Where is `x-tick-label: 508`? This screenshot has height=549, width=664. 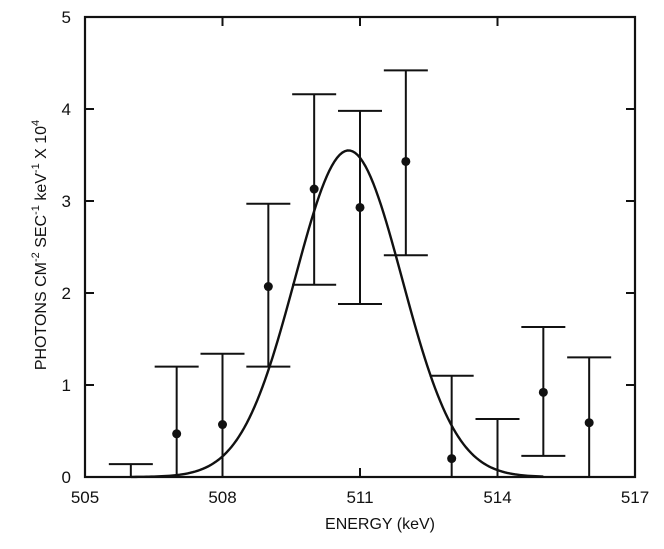
x-tick-label: 508 is located at coordinates (222, 497).